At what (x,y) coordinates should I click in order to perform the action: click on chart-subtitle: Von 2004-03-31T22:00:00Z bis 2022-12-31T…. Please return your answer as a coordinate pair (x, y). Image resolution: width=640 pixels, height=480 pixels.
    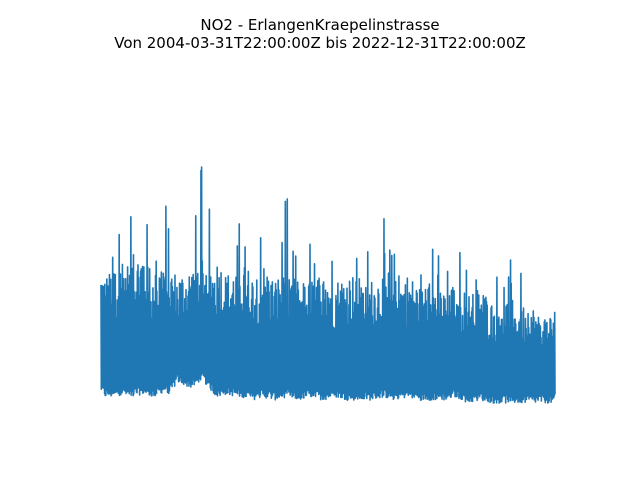
    Looking at the image, I should click on (320, 43).